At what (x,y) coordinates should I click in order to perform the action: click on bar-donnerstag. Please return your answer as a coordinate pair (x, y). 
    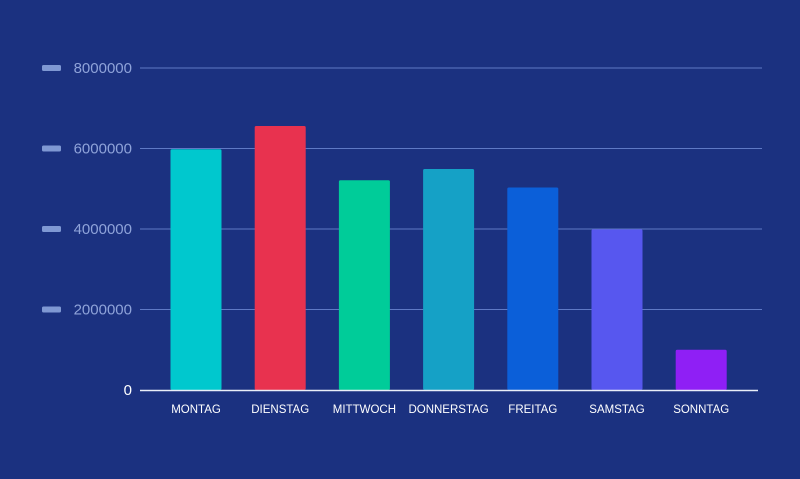
    Looking at the image, I should click on (449, 279).